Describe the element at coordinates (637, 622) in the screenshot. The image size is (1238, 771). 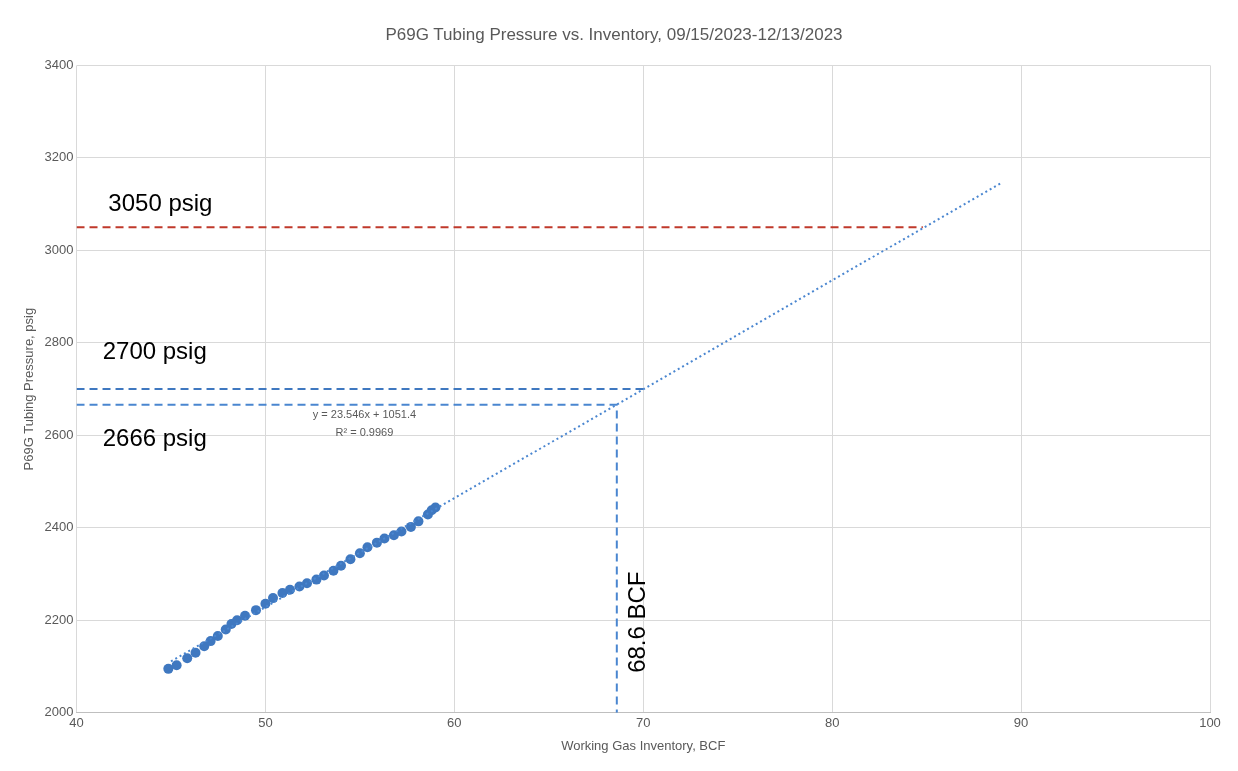
I see `annotation: 68.6 BCF` at that location.